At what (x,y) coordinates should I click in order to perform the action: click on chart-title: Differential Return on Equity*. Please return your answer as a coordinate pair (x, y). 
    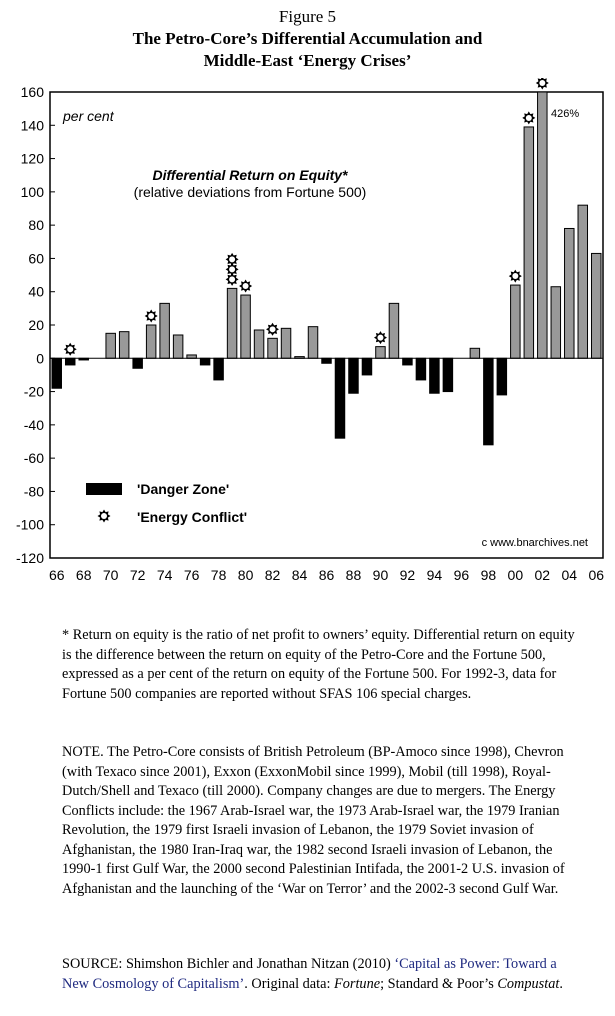
    Looking at the image, I should click on (251, 175).